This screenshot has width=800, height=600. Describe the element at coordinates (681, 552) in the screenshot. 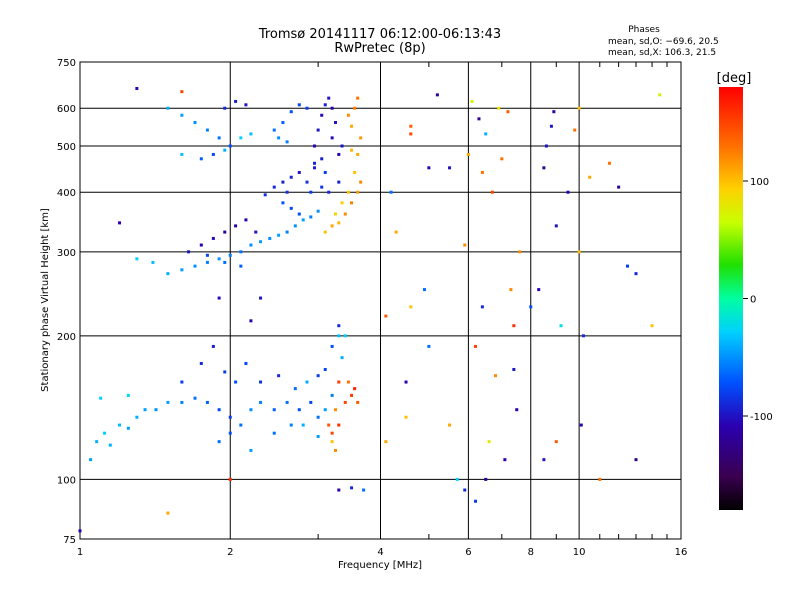

I see `x-tick-label: 16` at that location.